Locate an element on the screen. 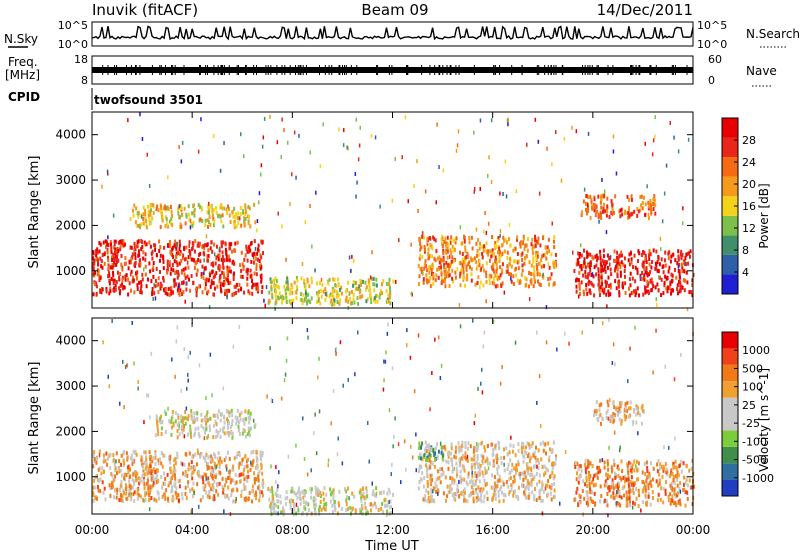 The height and width of the screenshot is (554, 800). freq-band-tick is located at coordinates (656, 70).